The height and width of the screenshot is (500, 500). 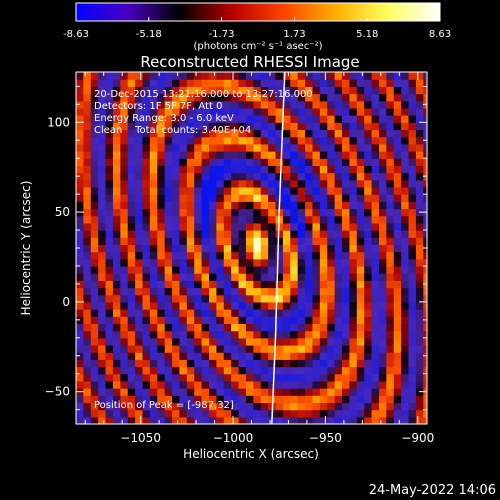 What do you see at coordinates (440, 34) in the screenshot?
I see `colorbar-tick-label: 8.63` at bounding box center [440, 34].